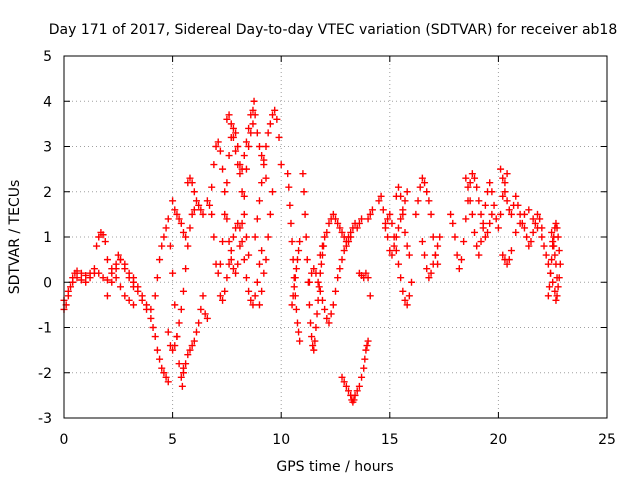  I want to click on series-arc22, so click(521, 207).